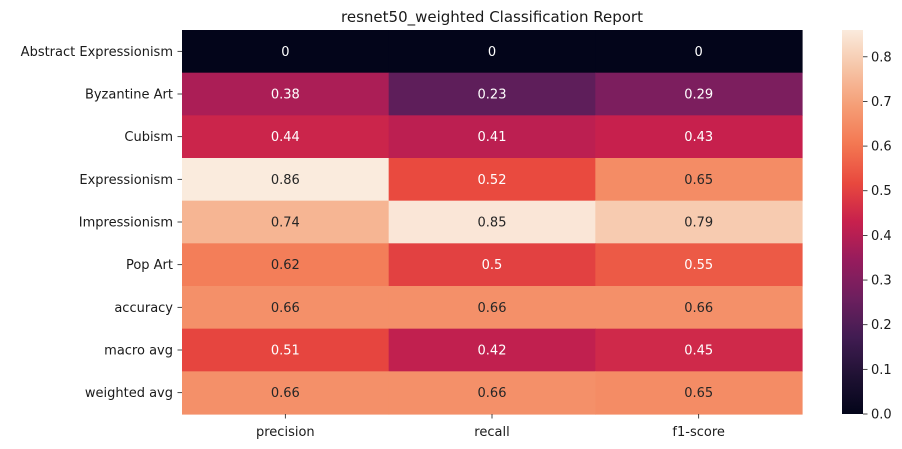 This screenshot has height=449, width=902. What do you see at coordinates (881, 147) in the screenshot?
I see `colorbar-tick-label: 0.6` at bounding box center [881, 147].